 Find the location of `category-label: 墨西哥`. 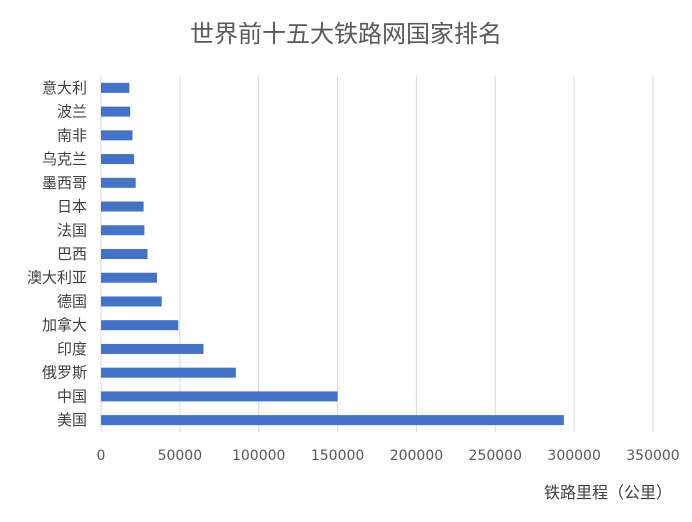

category-label: 墨西哥 is located at coordinates (64, 183).